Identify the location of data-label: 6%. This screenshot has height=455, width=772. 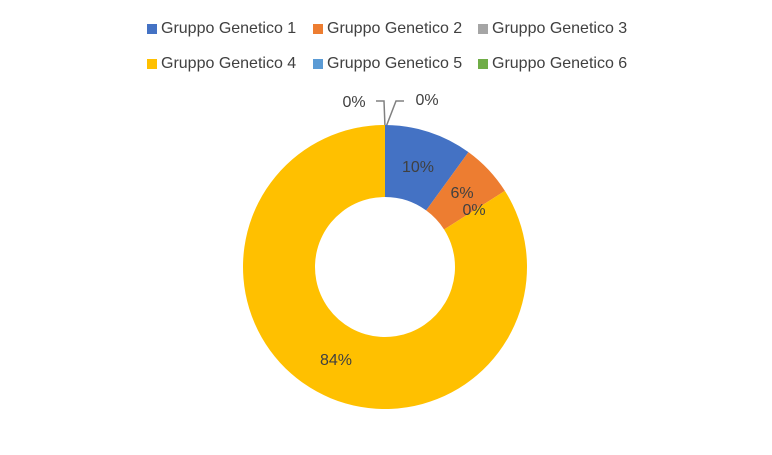
(461, 193).